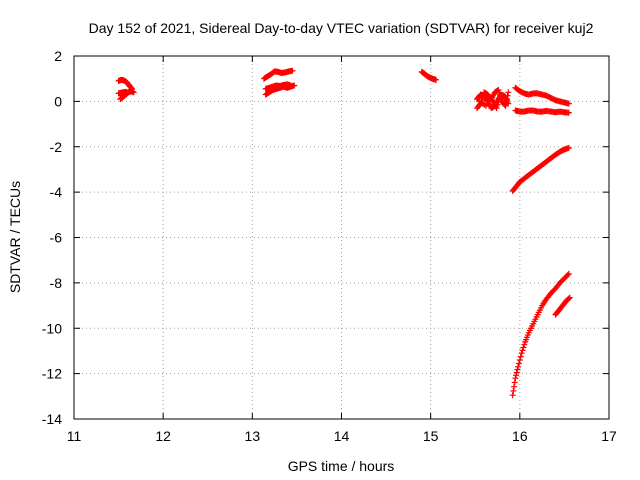  What do you see at coordinates (52, 419) in the screenshot?
I see `y-tick-label: -14` at bounding box center [52, 419].